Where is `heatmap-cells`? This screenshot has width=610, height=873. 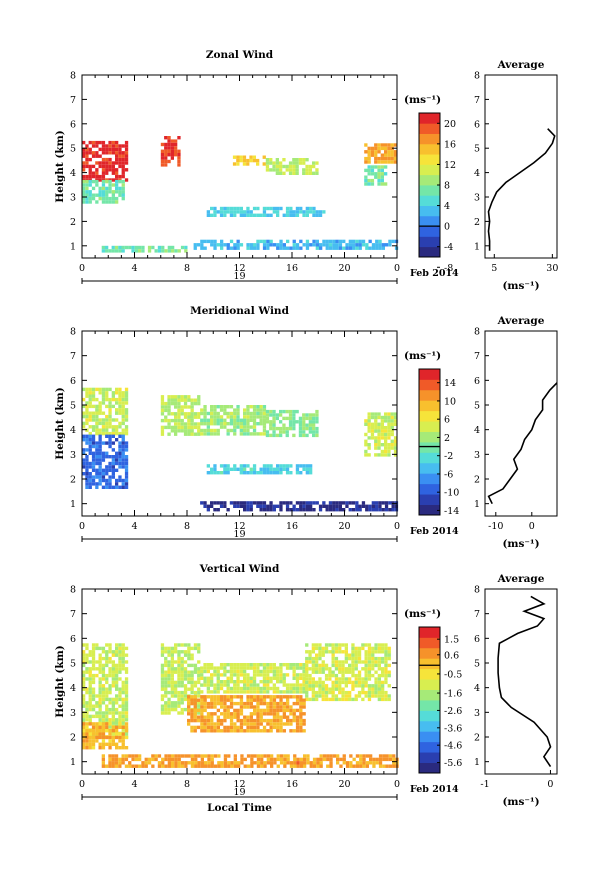 heatmap-cells is located at coordinates (240, 194).